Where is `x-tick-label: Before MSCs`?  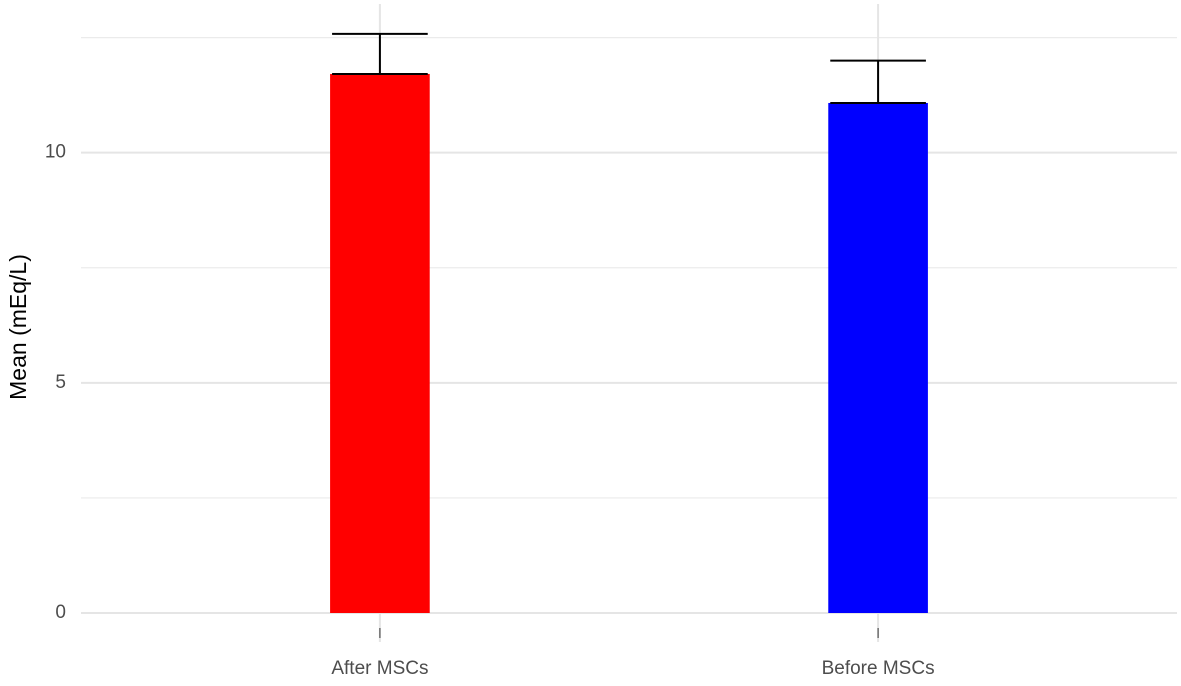 x-tick-label: Before MSCs is located at coordinates (878, 668).